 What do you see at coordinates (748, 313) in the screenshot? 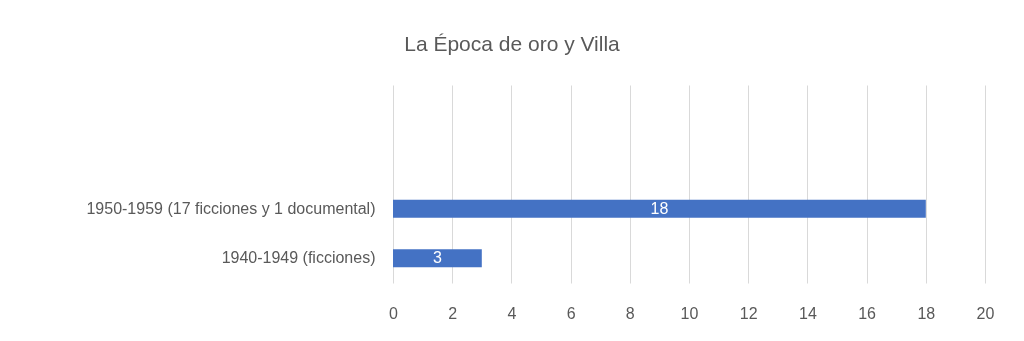
I see `x-tick-label: 12` at bounding box center [748, 313].